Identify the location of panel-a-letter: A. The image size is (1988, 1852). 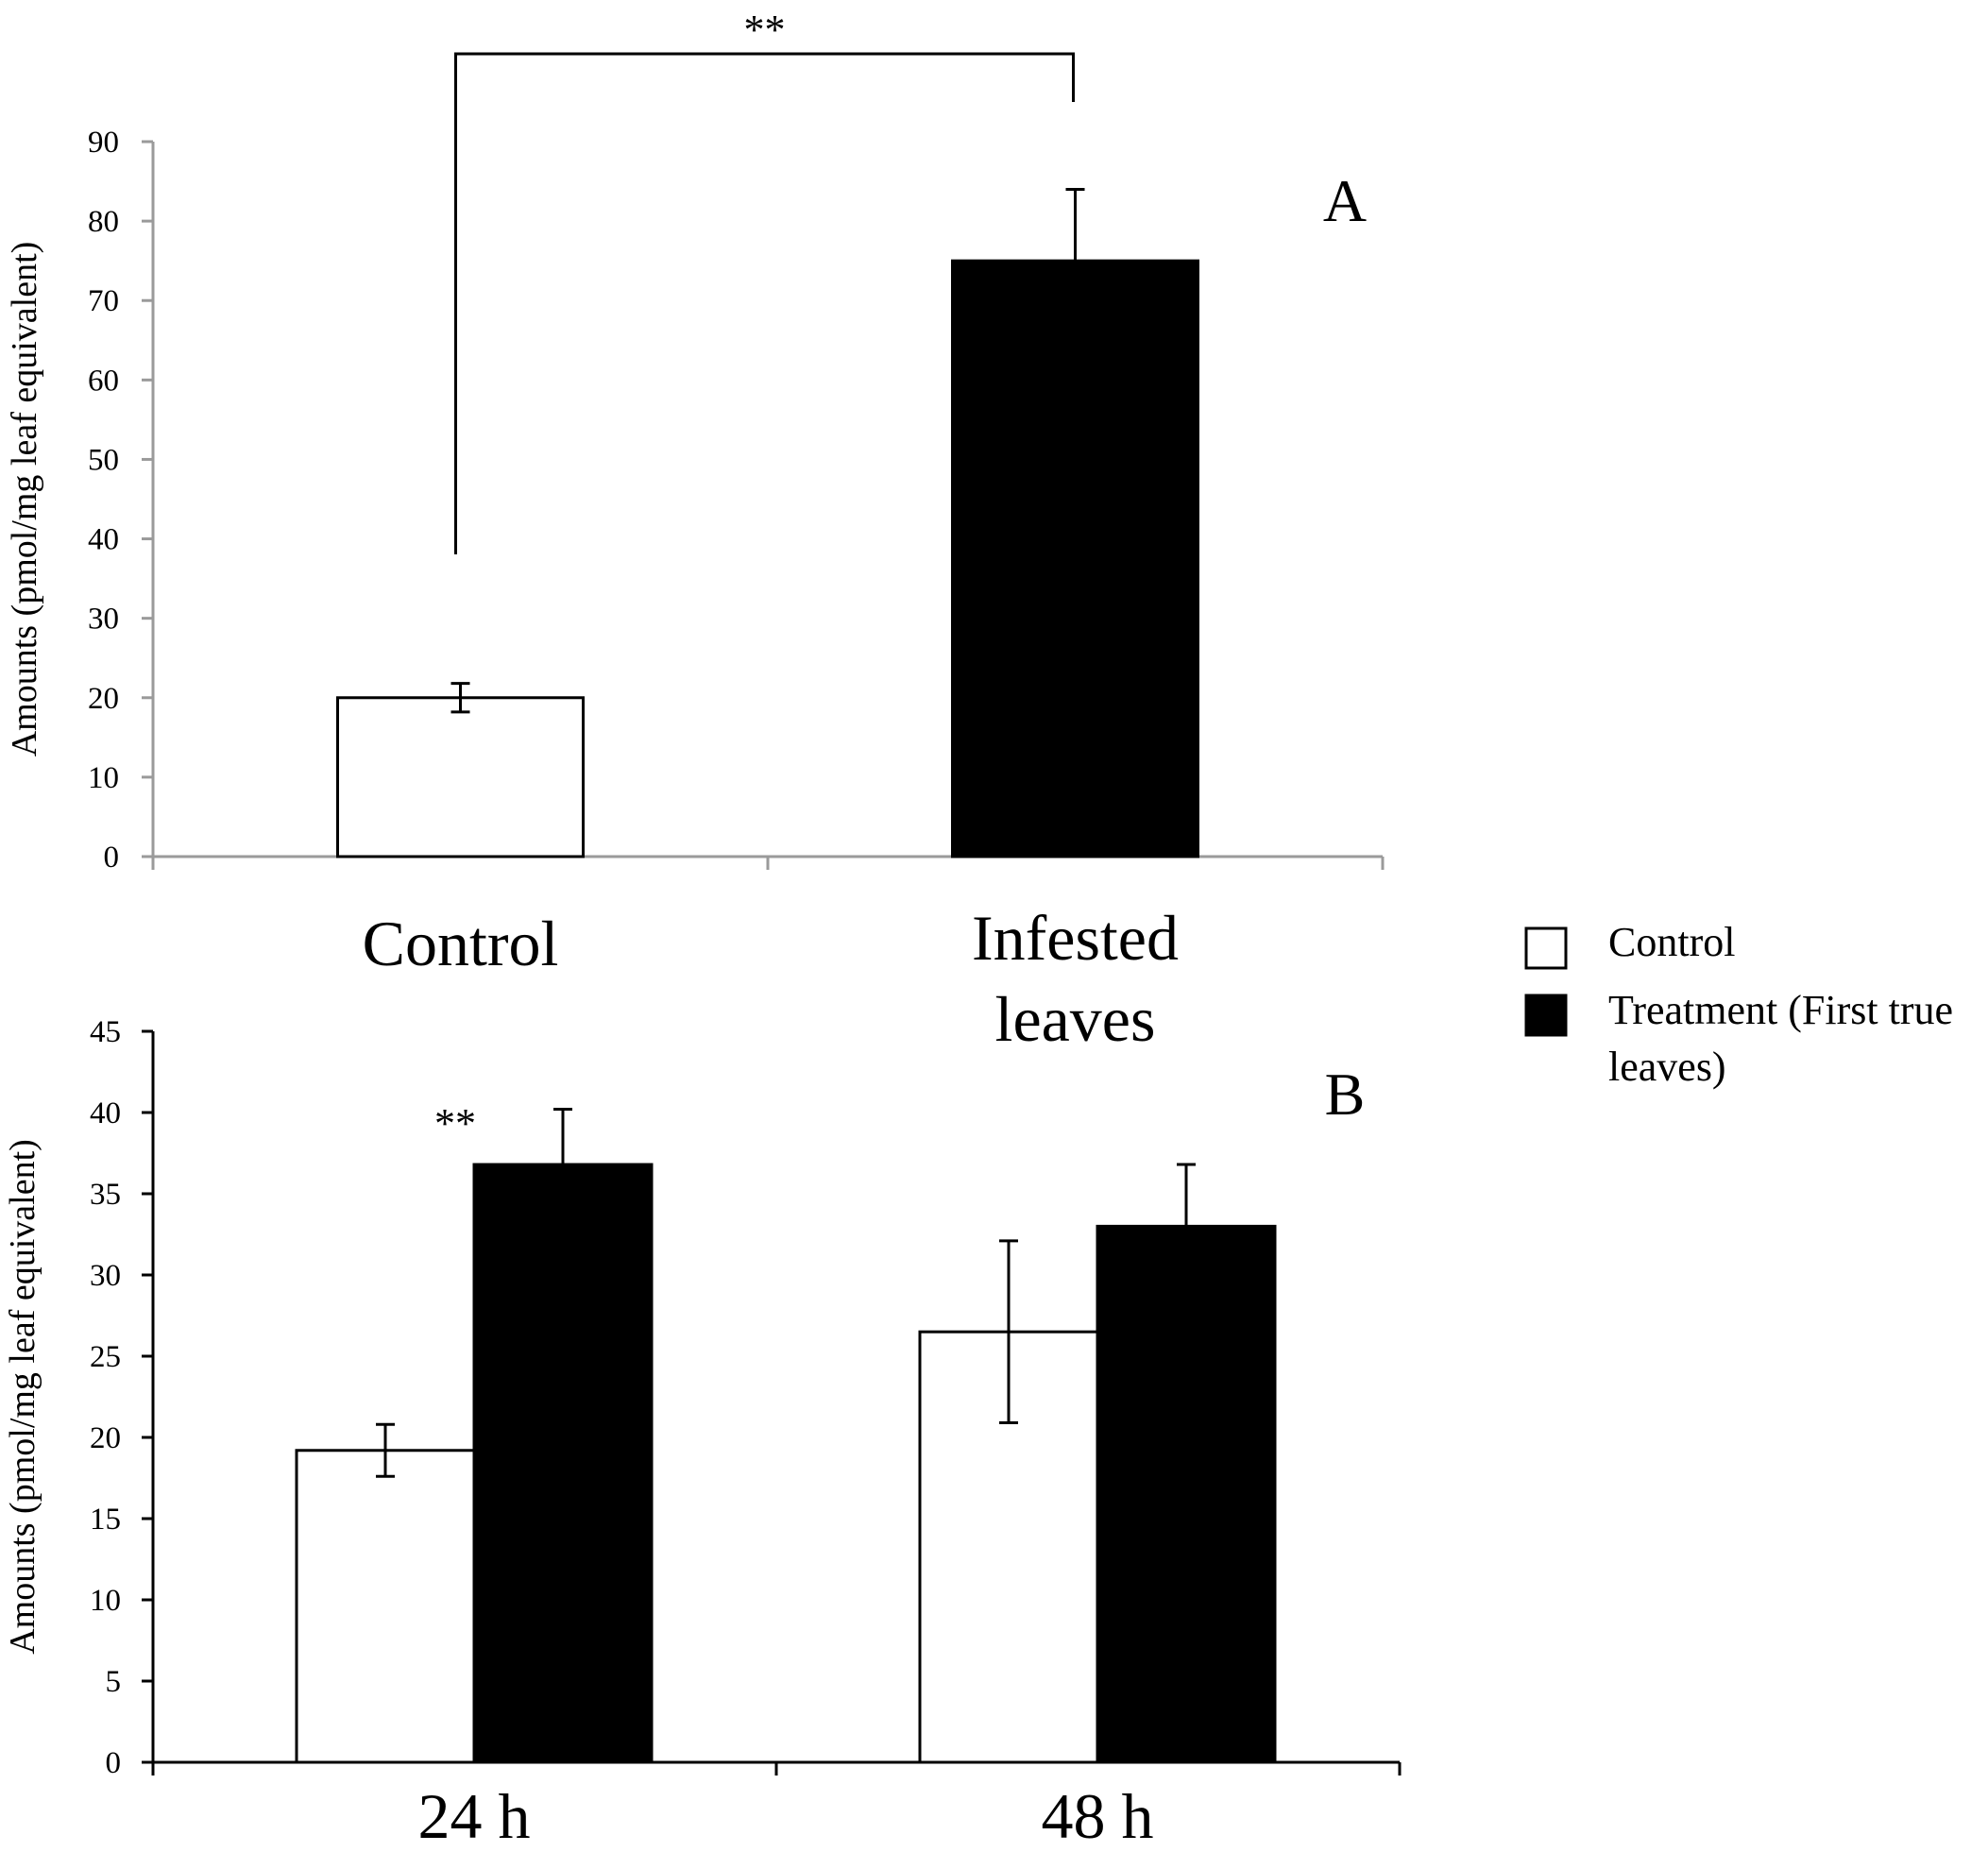
(1345, 200).